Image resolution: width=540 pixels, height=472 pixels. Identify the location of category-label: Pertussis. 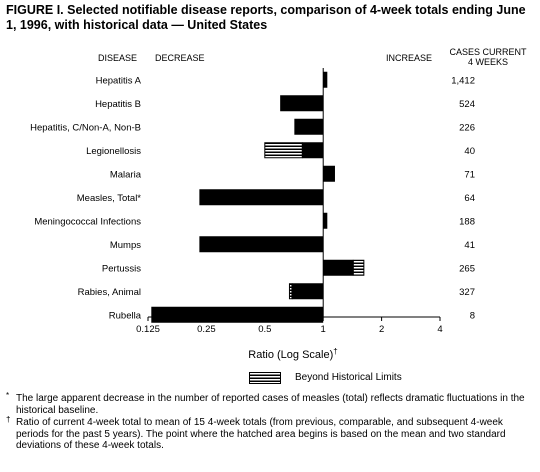
(121, 268).